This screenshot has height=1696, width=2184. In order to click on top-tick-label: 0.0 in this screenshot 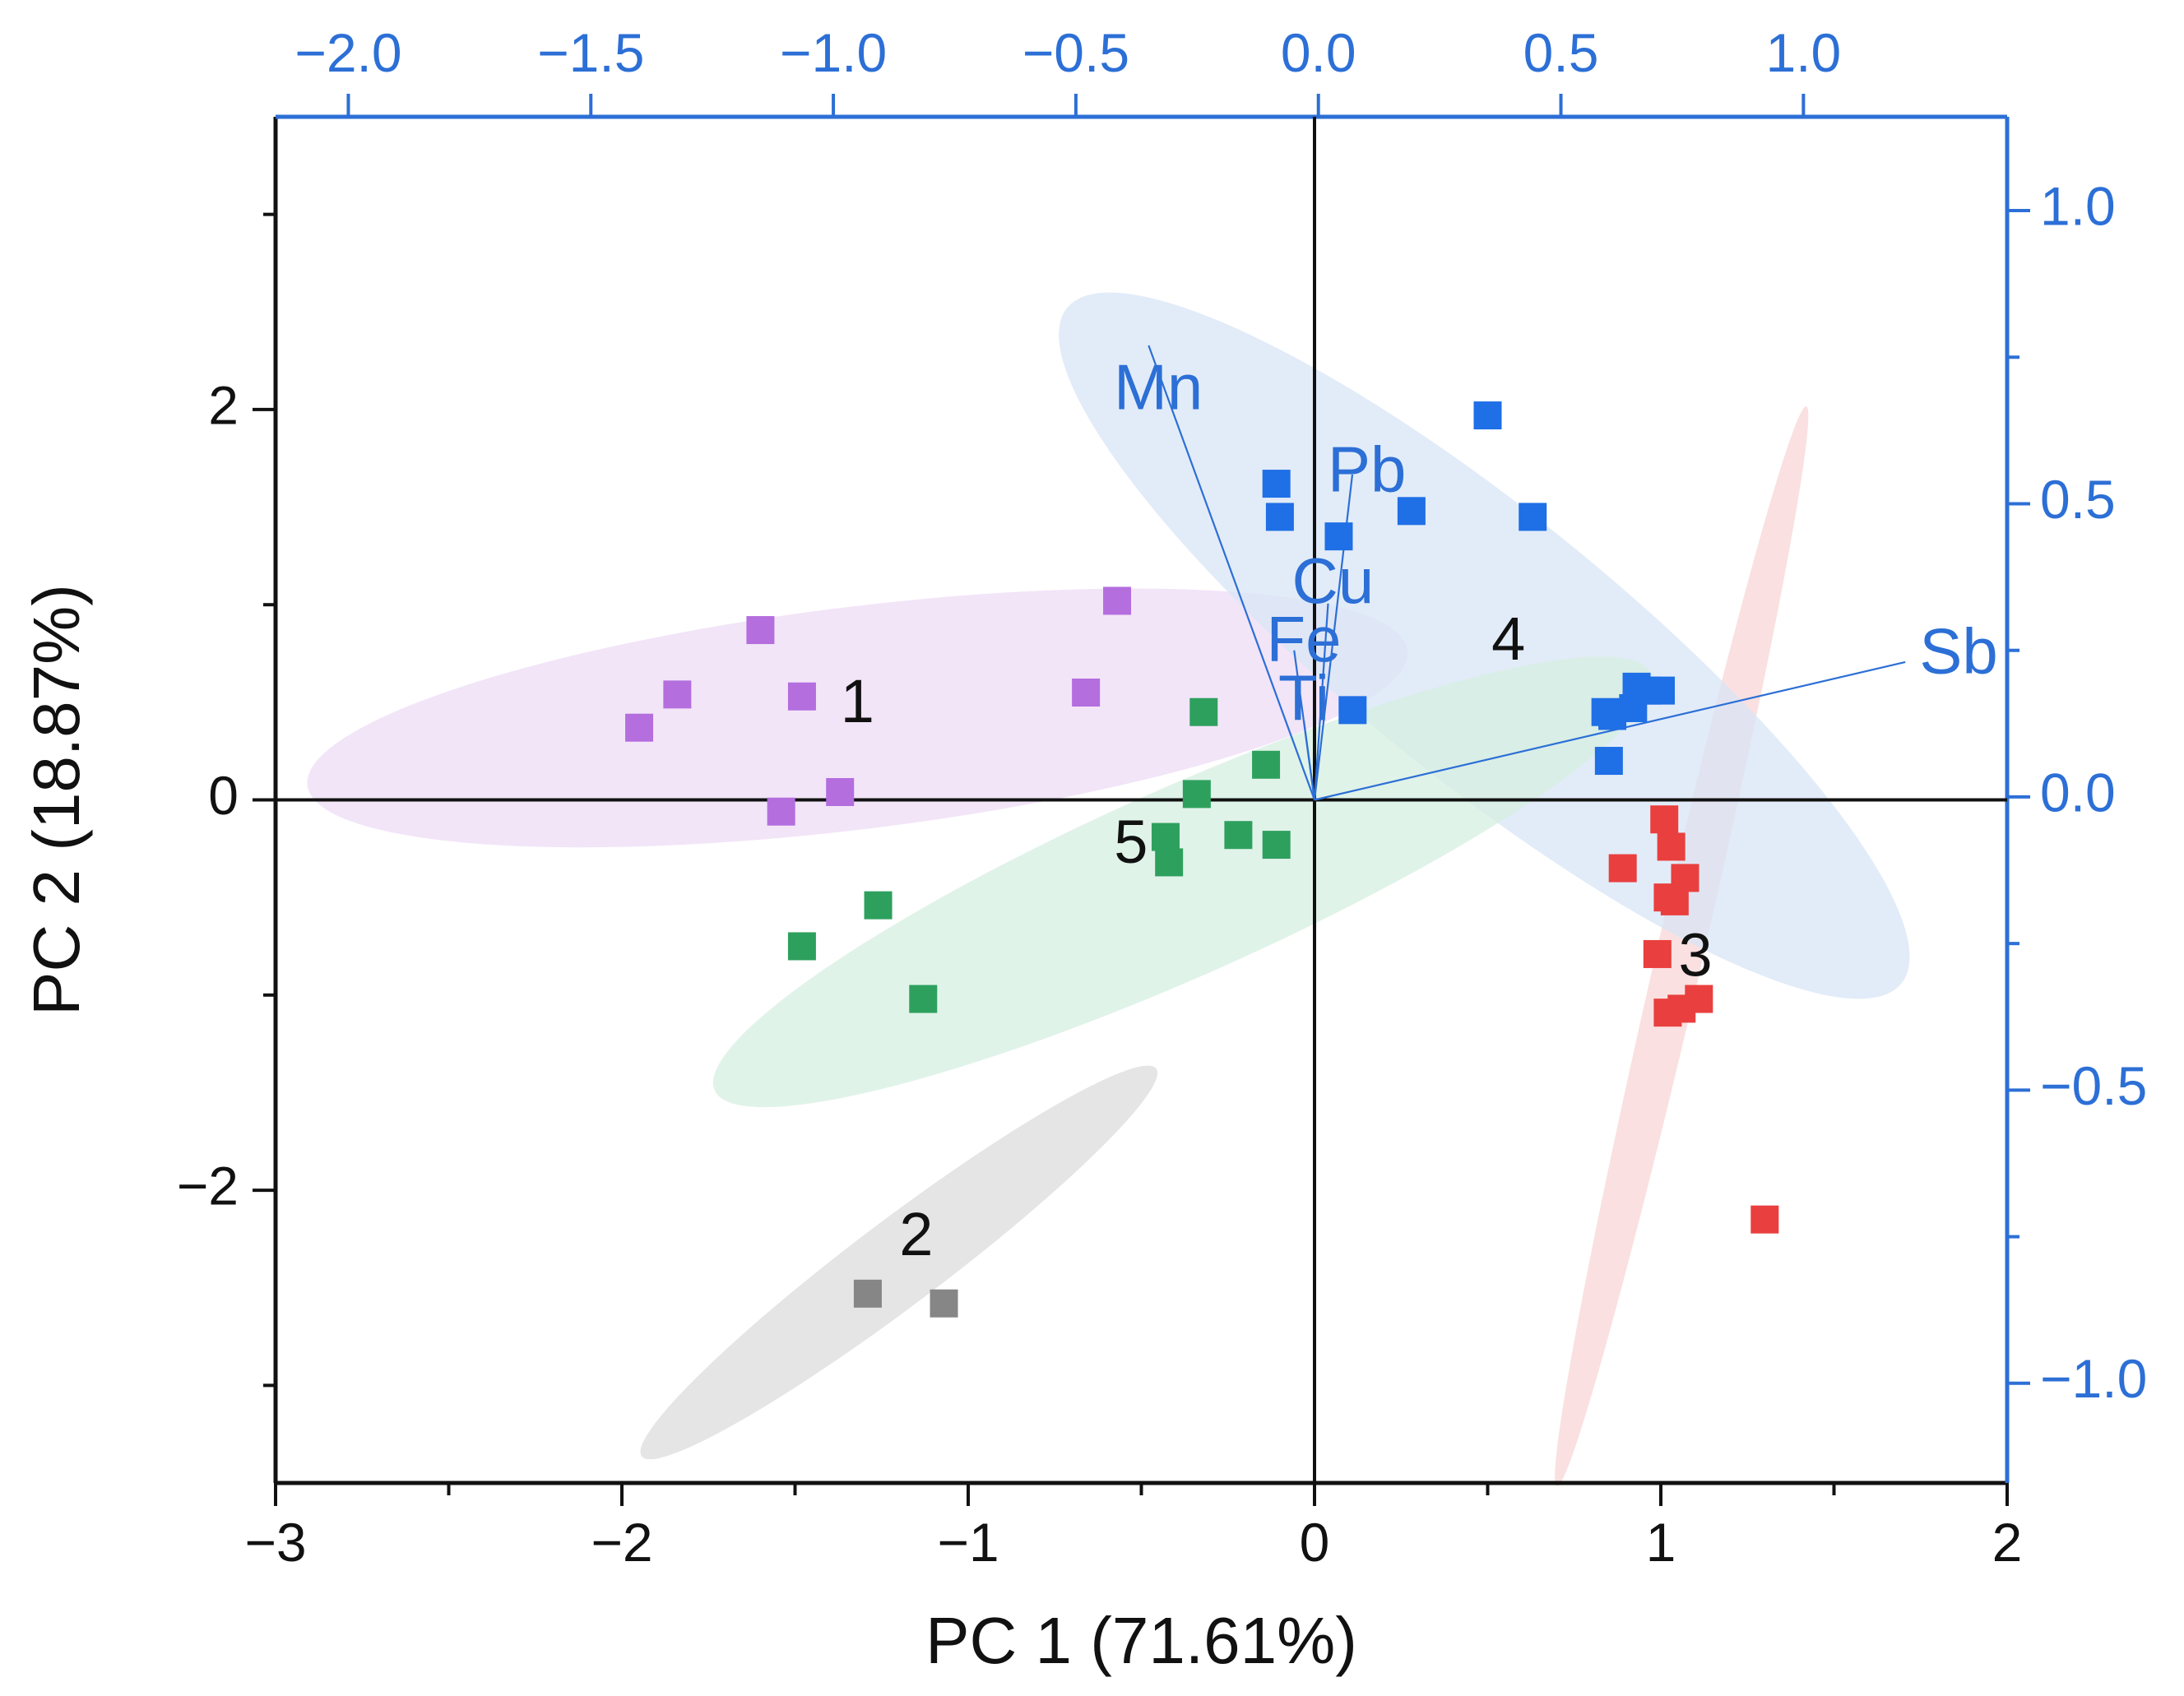, I will do `click(1318, 53)`.